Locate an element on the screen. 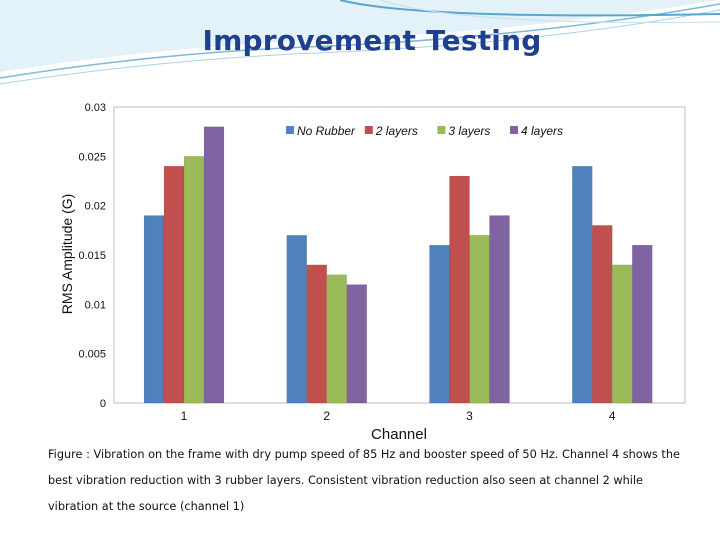 The width and height of the screenshot is (720, 540). y-tick-label: 0.02 is located at coordinates (95, 207).